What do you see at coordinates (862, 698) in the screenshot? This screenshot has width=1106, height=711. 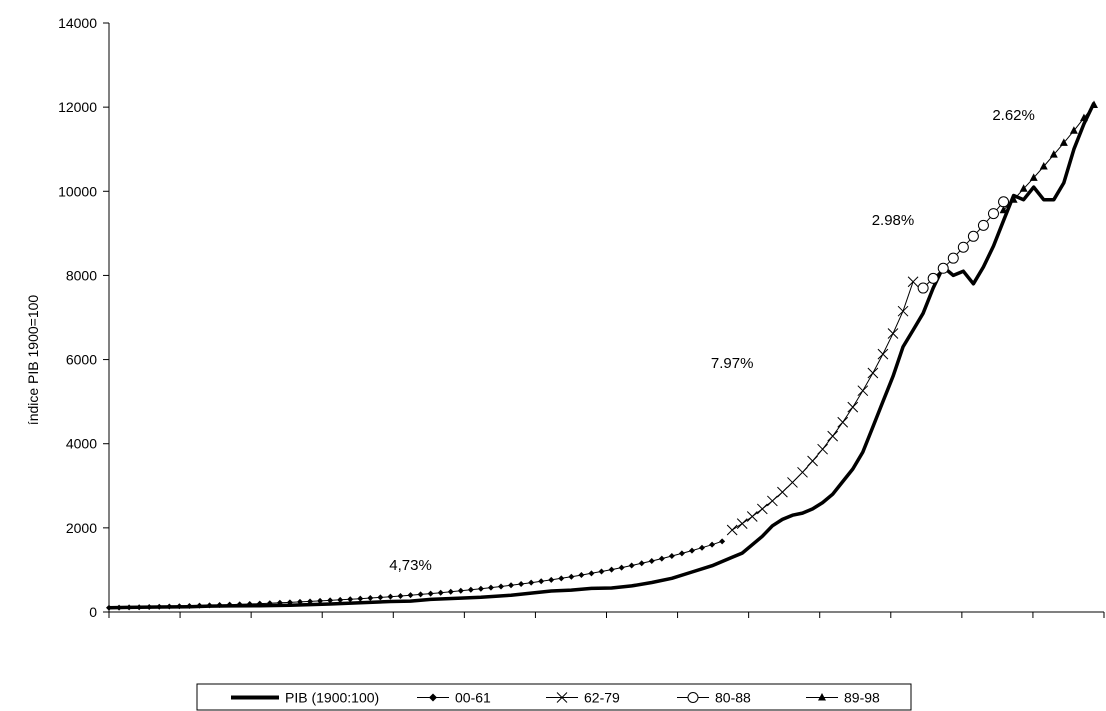 I see `legend-label: 89-98` at bounding box center [862, 698].